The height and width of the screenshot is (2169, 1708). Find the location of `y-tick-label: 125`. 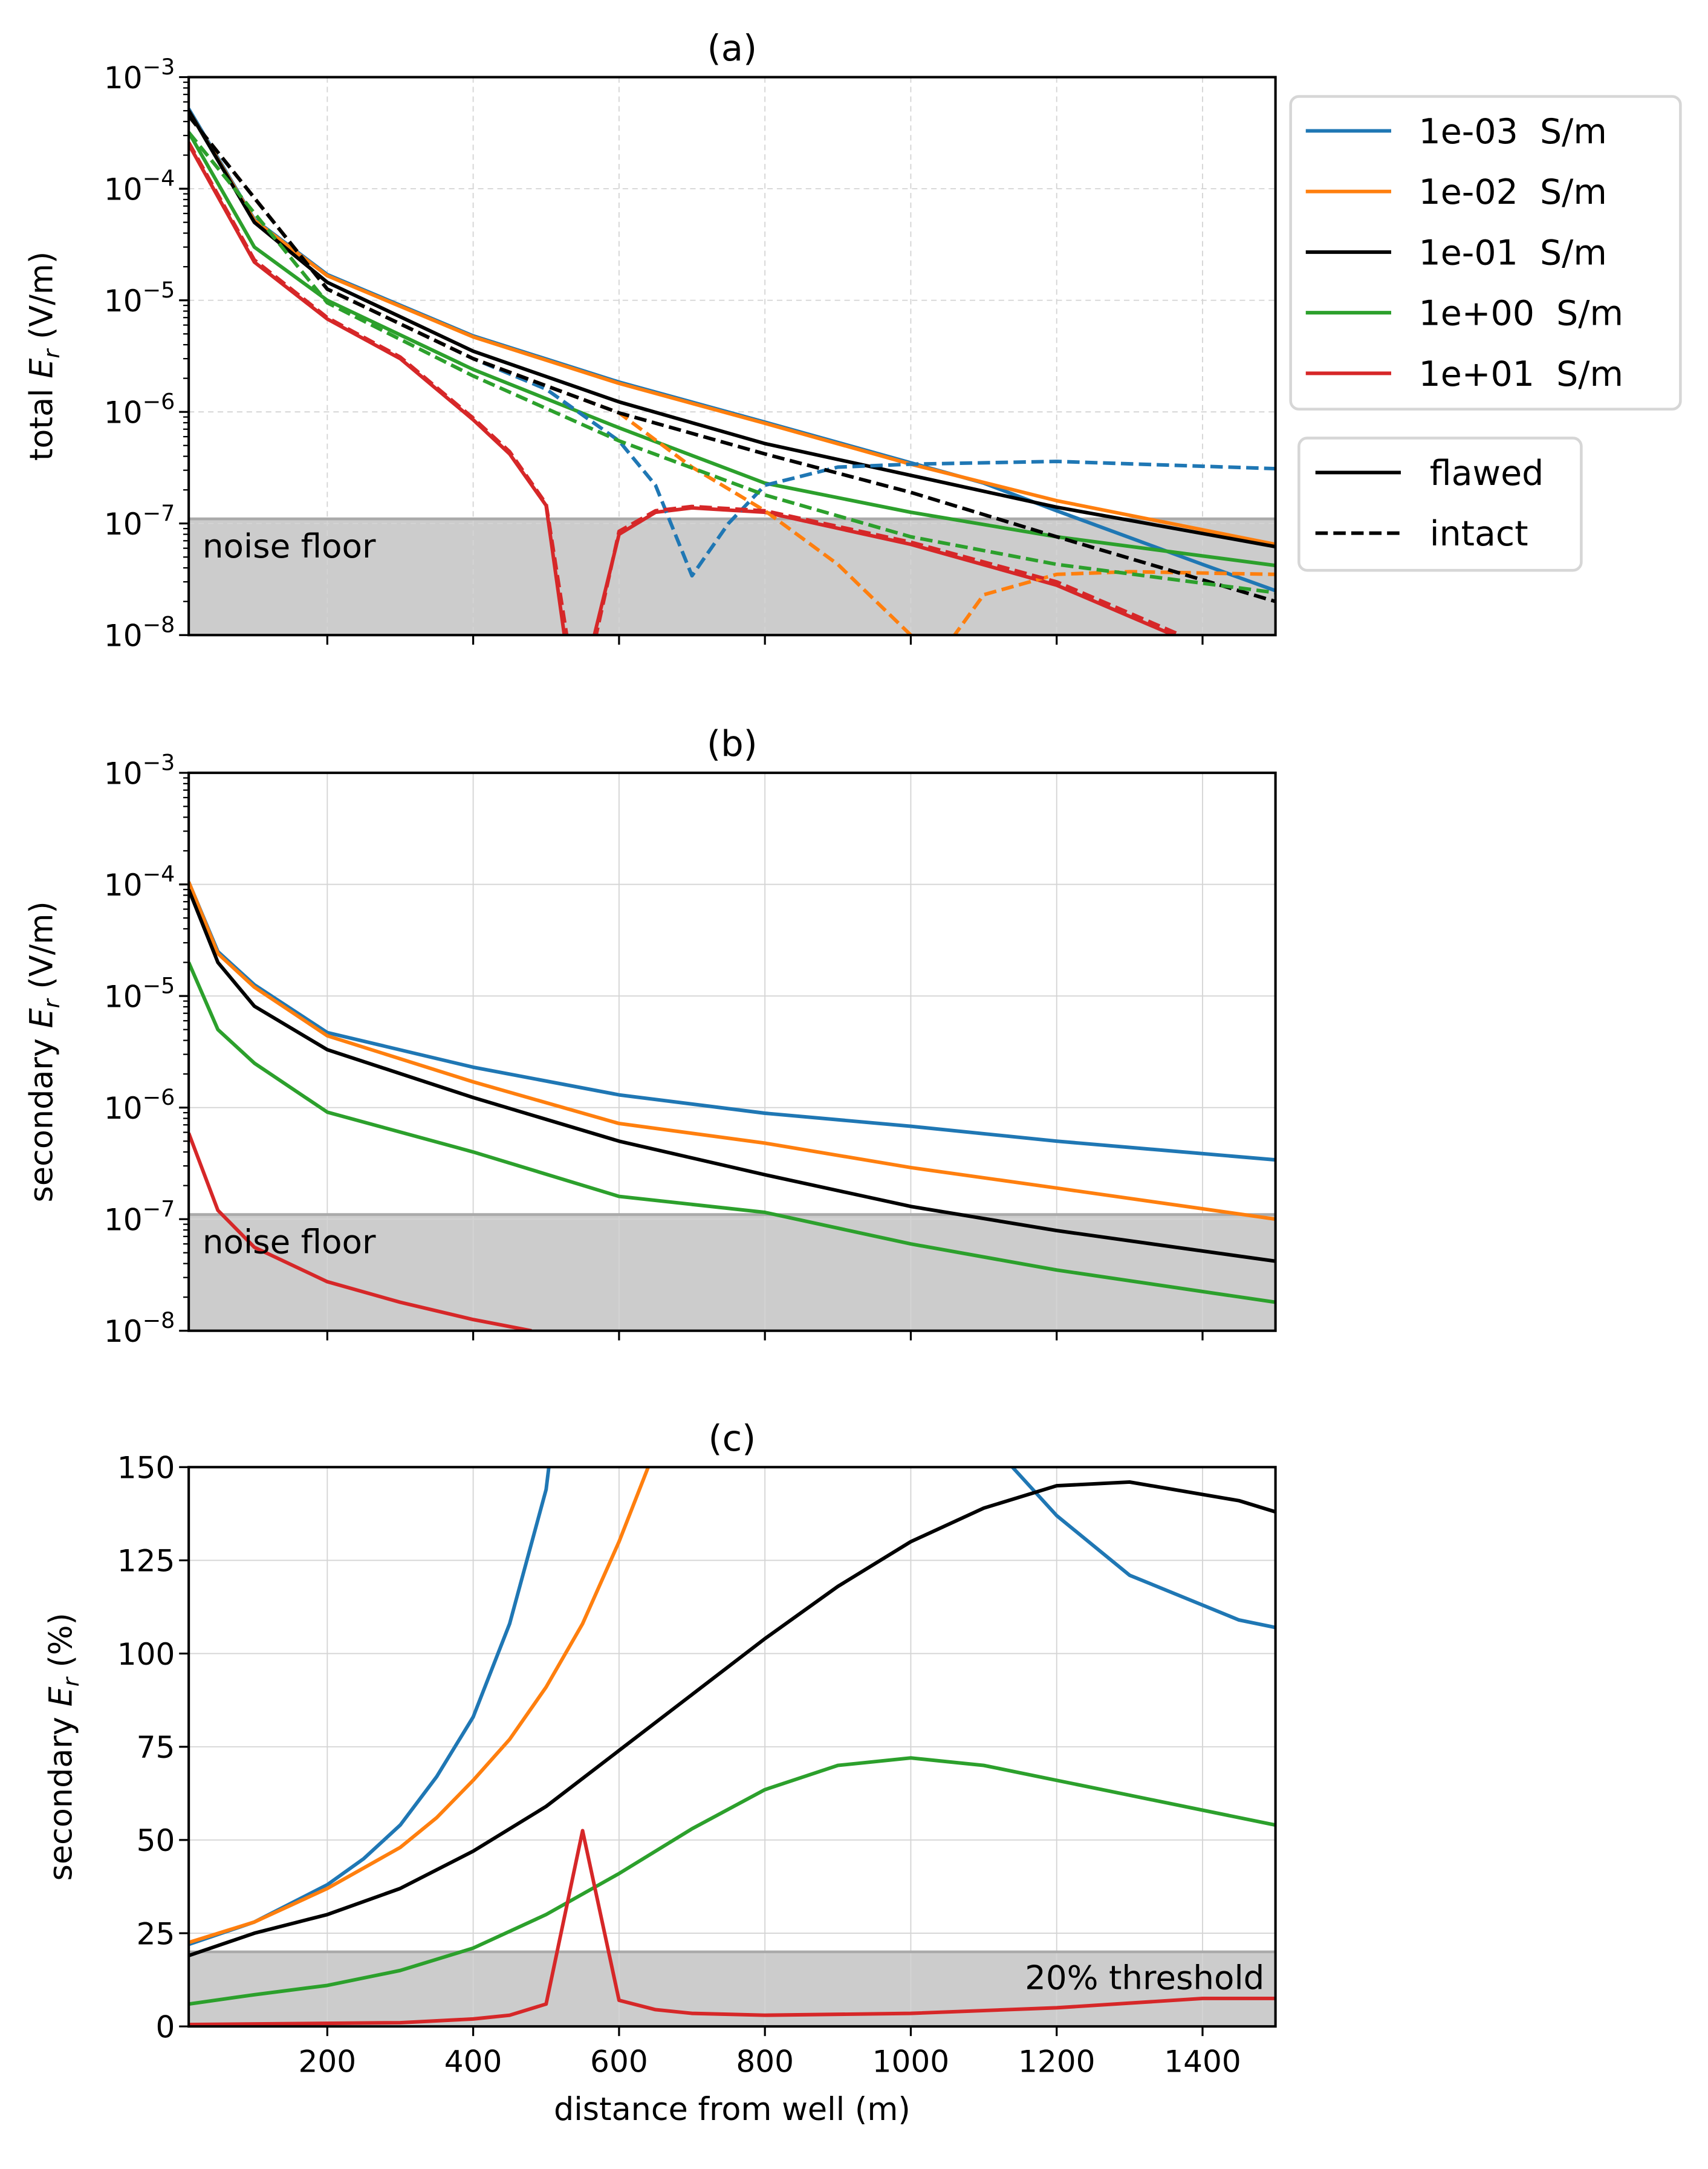

y-tick-label: 125 is located at coordinates (146, 1561).